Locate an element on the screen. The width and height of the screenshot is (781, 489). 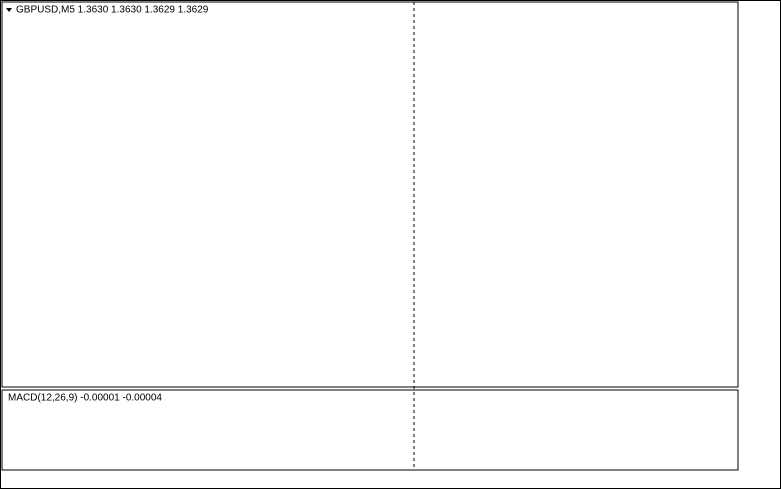
menu-triangle is located at coordinates (9, 10).